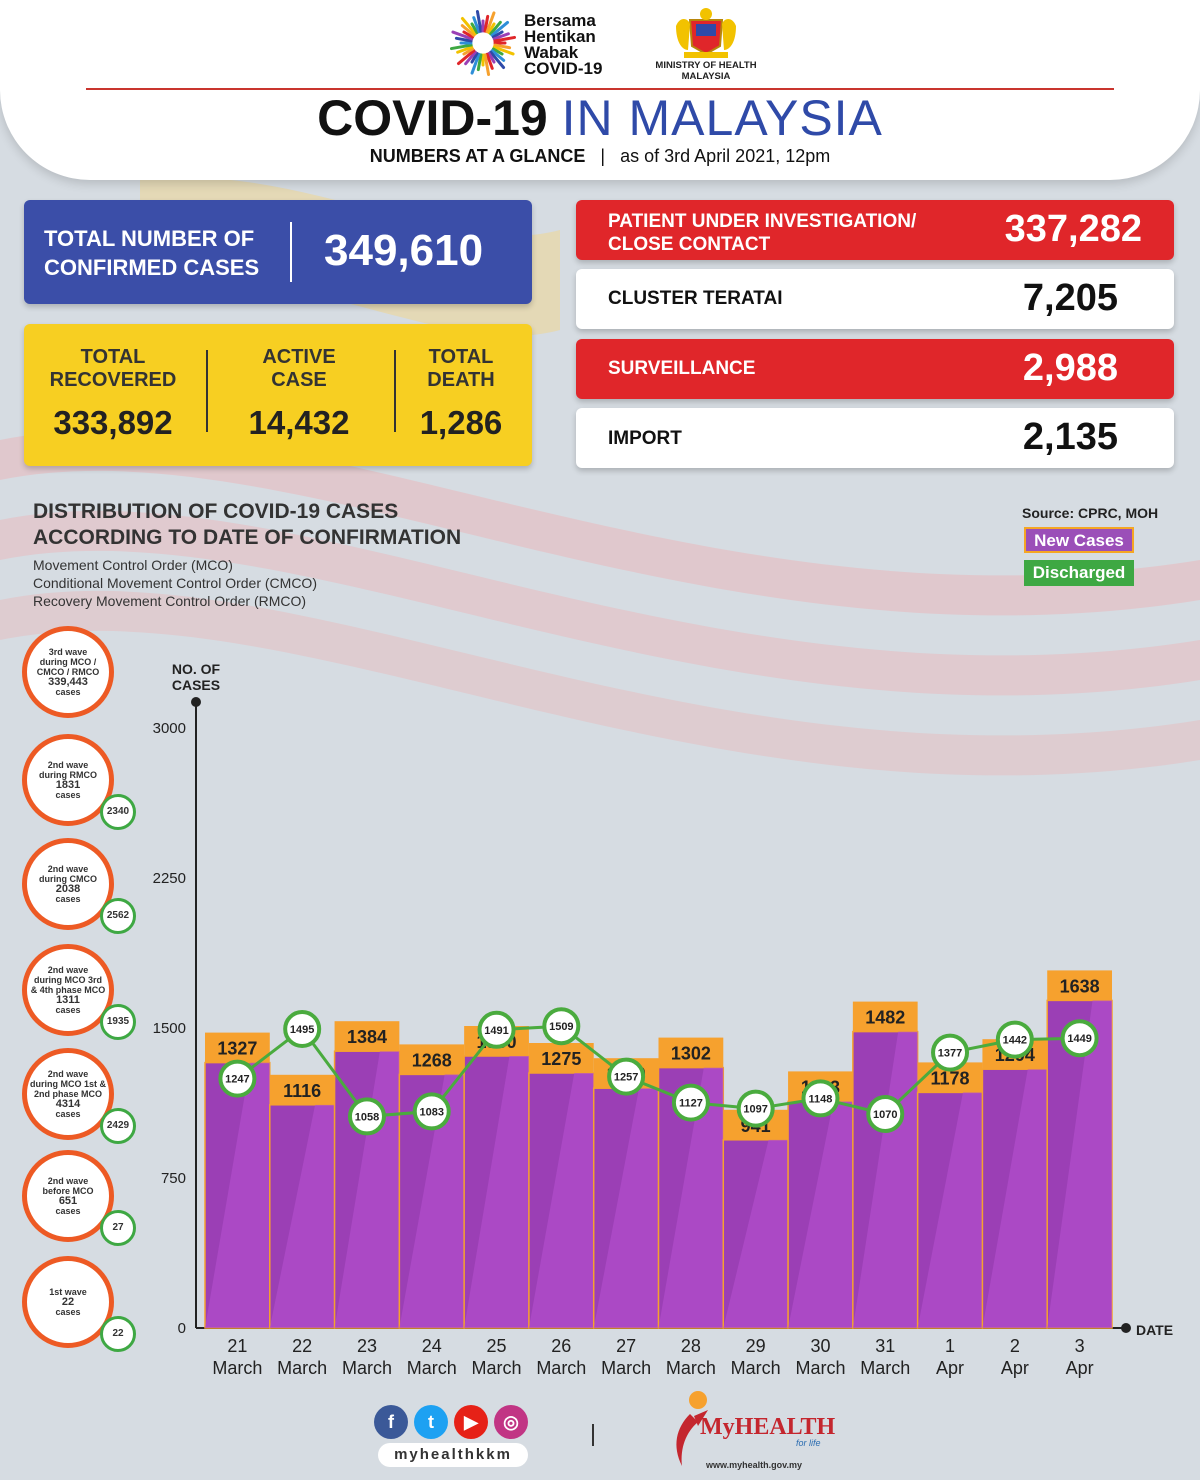 Image resolution: width=1200 pixels, height=1480 pixels. Describe the element at coordinates (68, 1191) in the screenshot. I see `wave-label: before MCO` at that location.